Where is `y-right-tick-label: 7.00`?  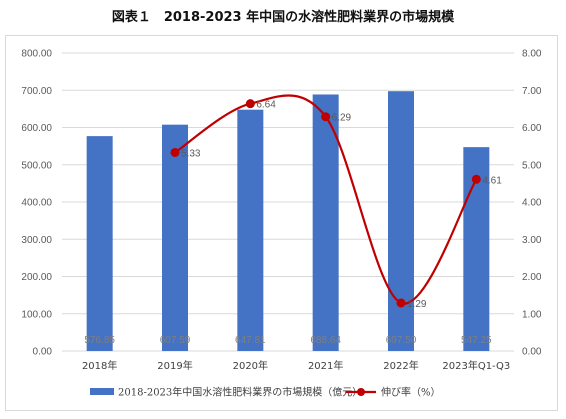
y-right-tick-label: 7.00 is located at coordinates (532, 91).